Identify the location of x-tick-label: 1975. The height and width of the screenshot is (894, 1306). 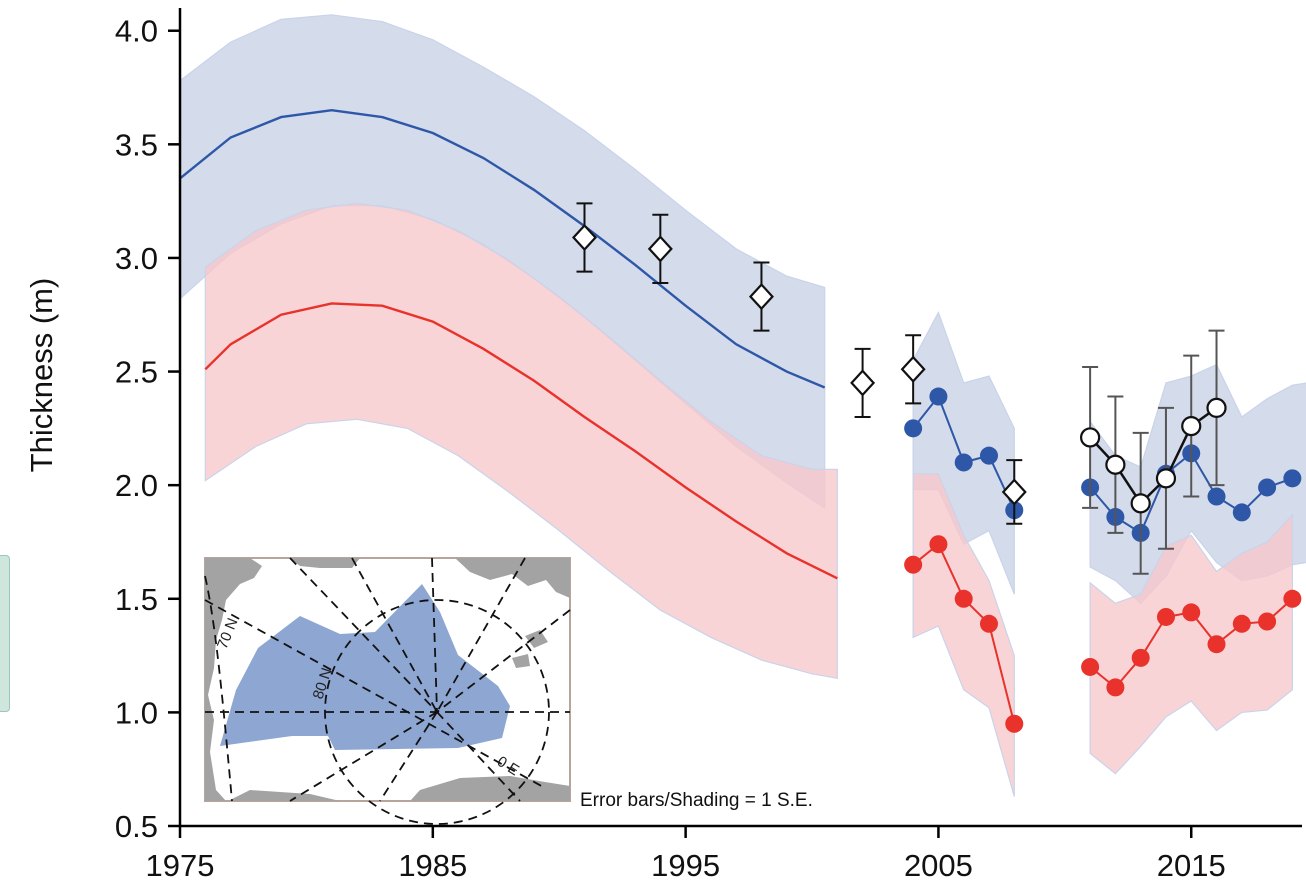
(180, 865).